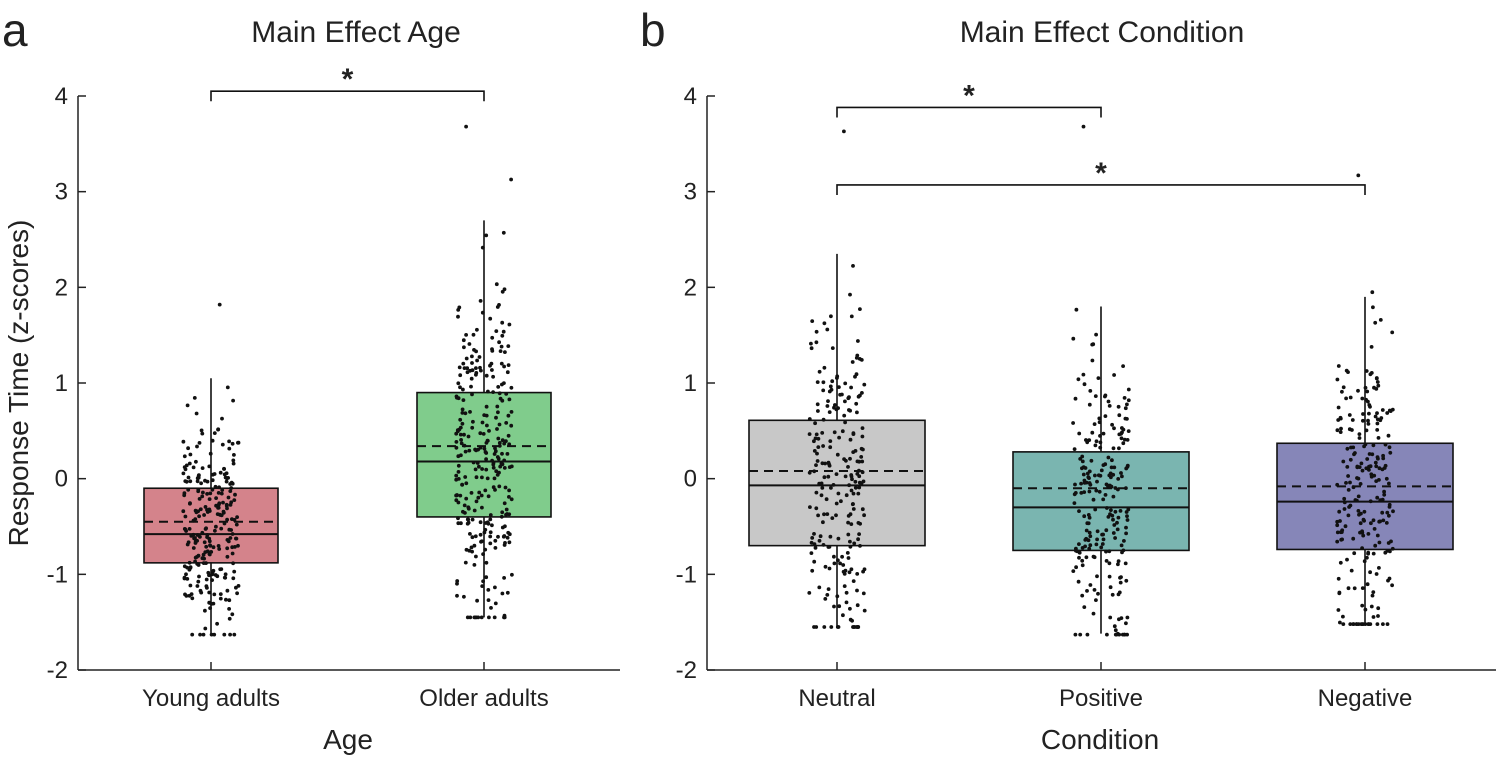 The image size is (1500, 761). I want to click on panel-a-xtick-label: Young adults, so click(211, 698).